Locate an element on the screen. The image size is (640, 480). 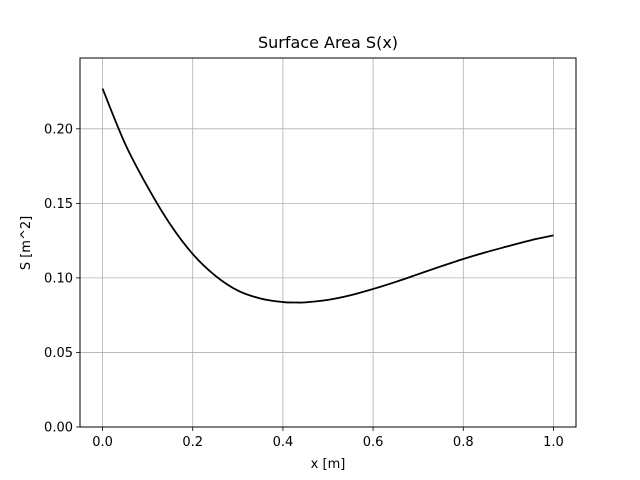
x-axis: 0.0 0.2 0.4 0.6 0.8 1.0 is located at coordinates (328, 438).